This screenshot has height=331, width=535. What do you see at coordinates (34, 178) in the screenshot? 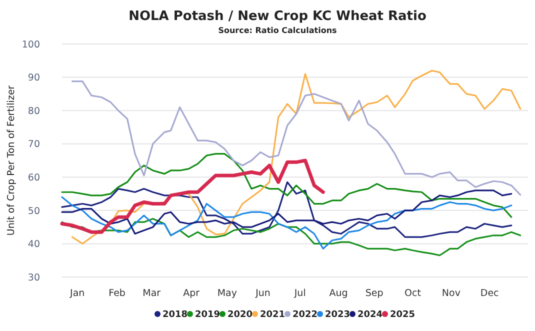
I see `y-tick-label: 60` at bounding box center [34, 178].